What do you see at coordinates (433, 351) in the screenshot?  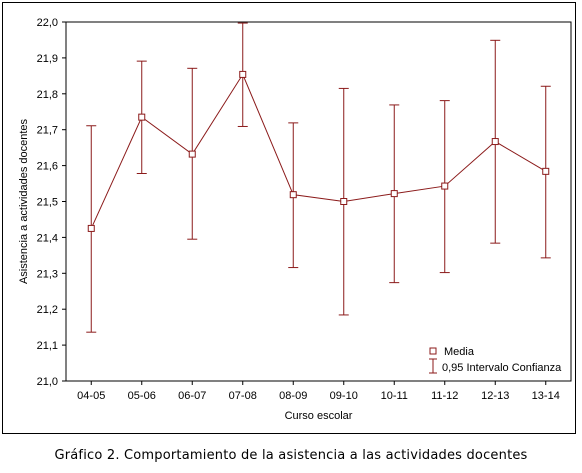 I see `legend-marker-media` at bounding box center [433, 351].